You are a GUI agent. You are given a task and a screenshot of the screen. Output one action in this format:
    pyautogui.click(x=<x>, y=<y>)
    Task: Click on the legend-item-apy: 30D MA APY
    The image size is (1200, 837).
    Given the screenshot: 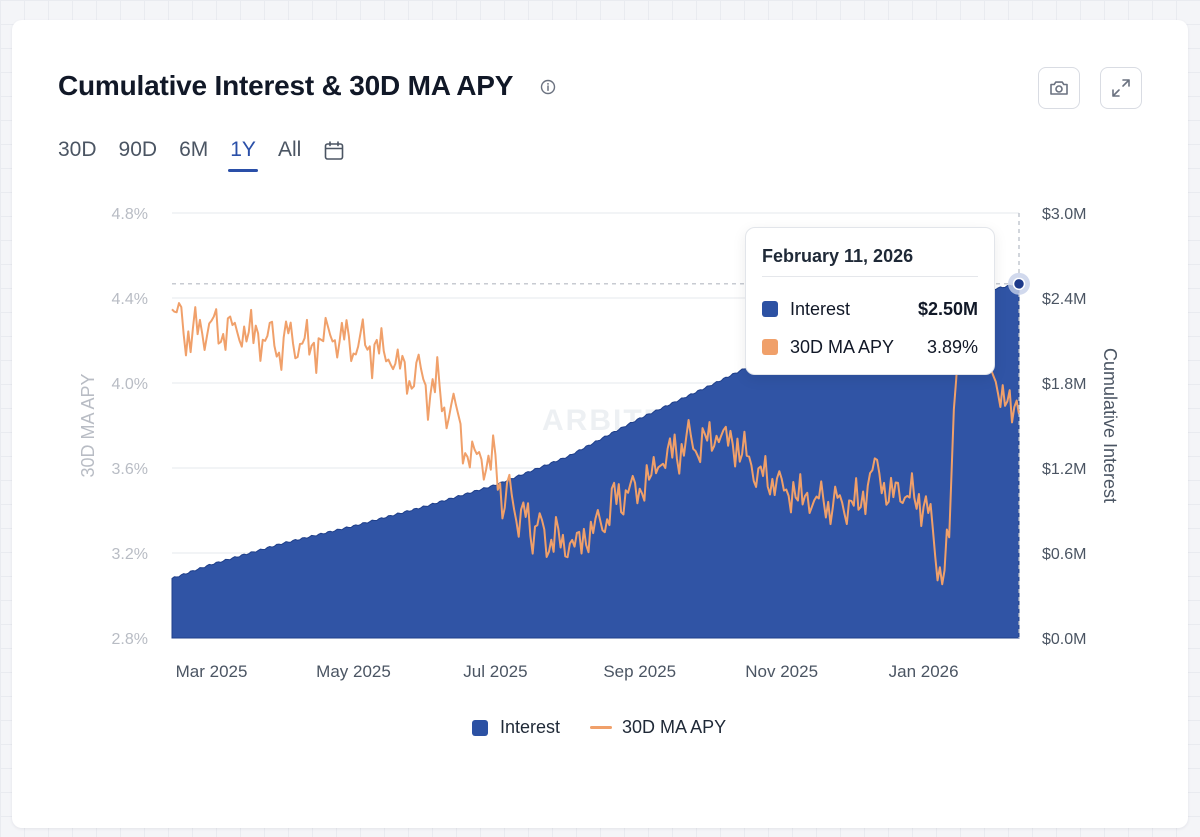 What is the action you would take?
    pyautogui.click(x=658, y=727)
    